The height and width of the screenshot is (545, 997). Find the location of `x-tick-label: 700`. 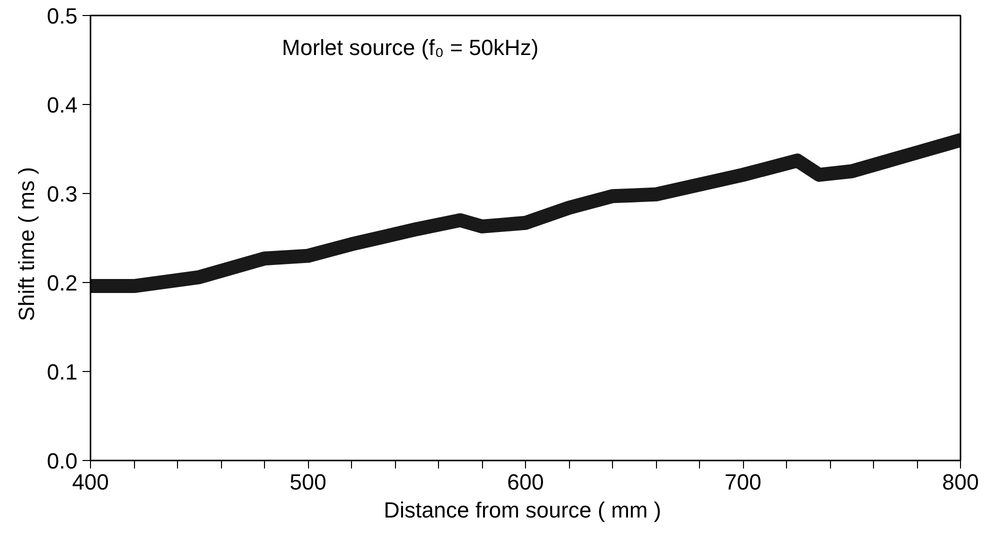

x-tick-label: 700 is located at coordinates (743, 482).